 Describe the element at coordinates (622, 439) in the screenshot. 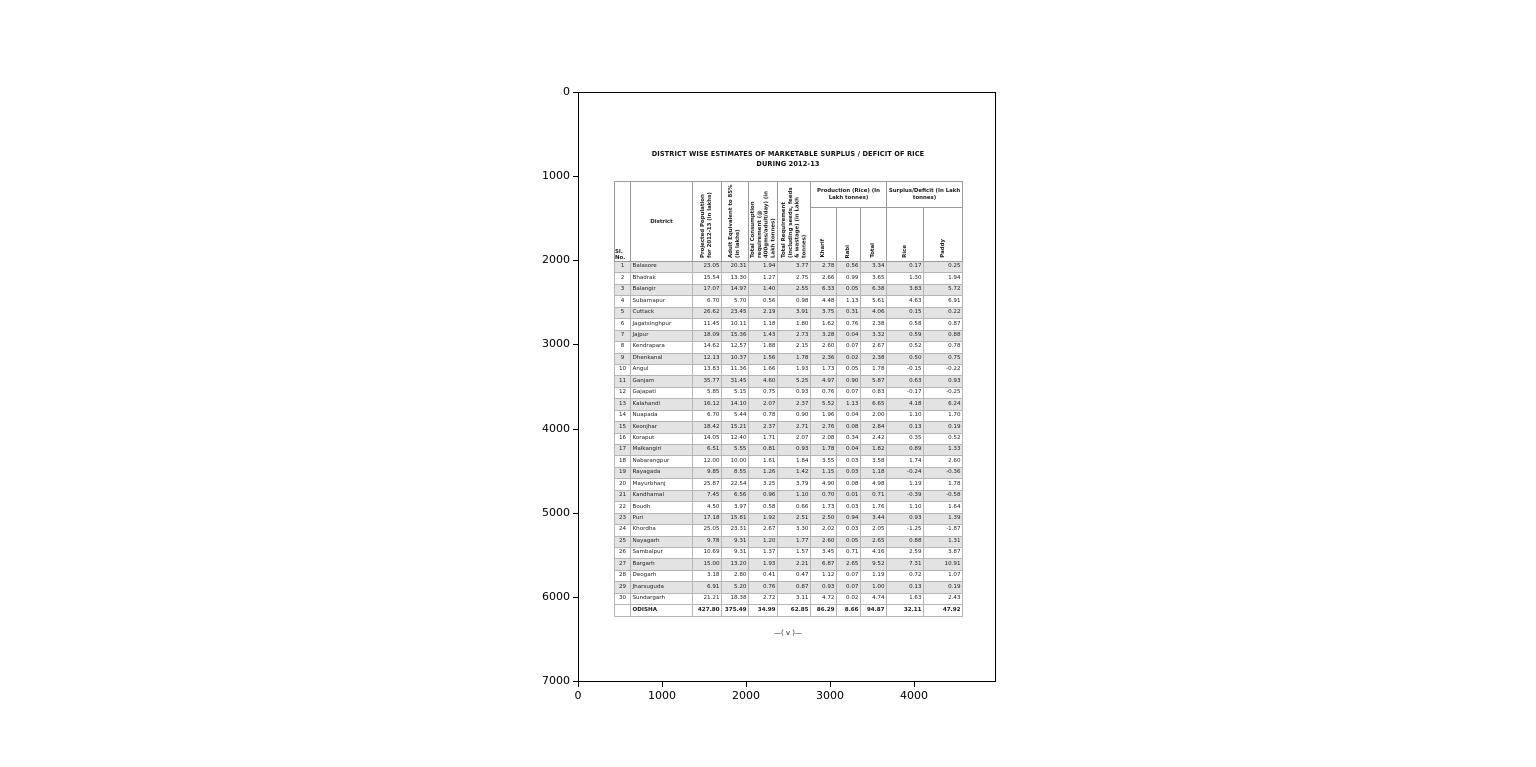

I see `slno-cell: 16` at that location.